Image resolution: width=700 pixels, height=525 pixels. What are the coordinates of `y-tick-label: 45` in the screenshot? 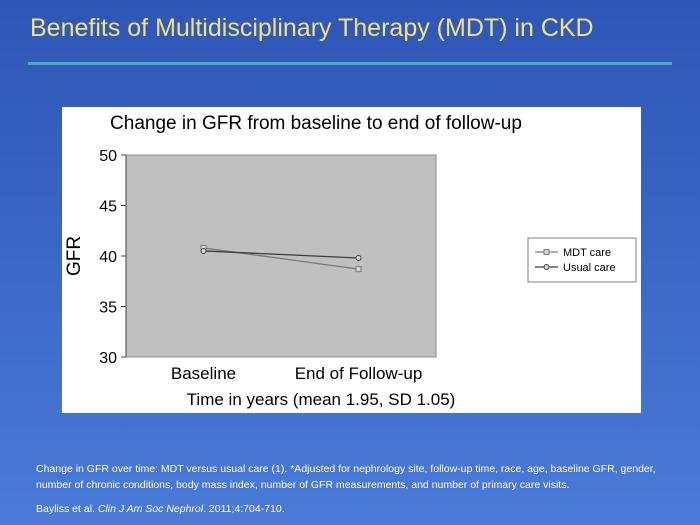 It's located at (108, 207).